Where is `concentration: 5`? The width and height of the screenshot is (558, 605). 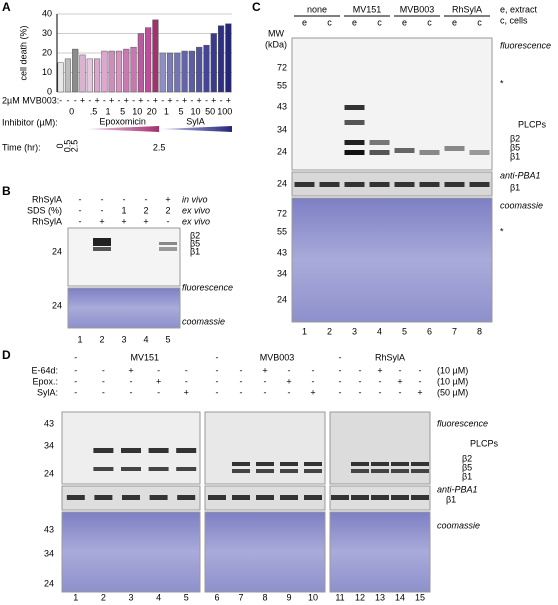 concentration: 5 is located at coordinates (122, 111).